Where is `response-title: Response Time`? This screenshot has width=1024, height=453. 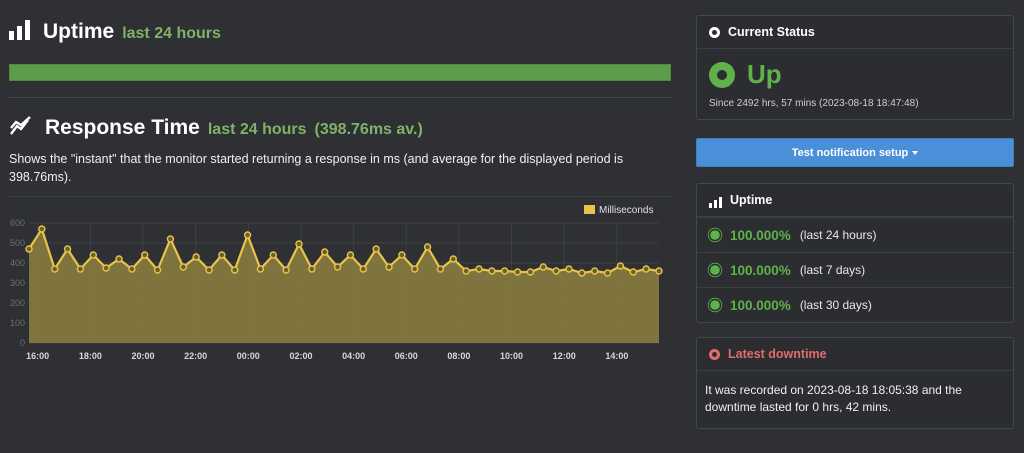
response-title: Response Time is located at coordinates (122, 127).